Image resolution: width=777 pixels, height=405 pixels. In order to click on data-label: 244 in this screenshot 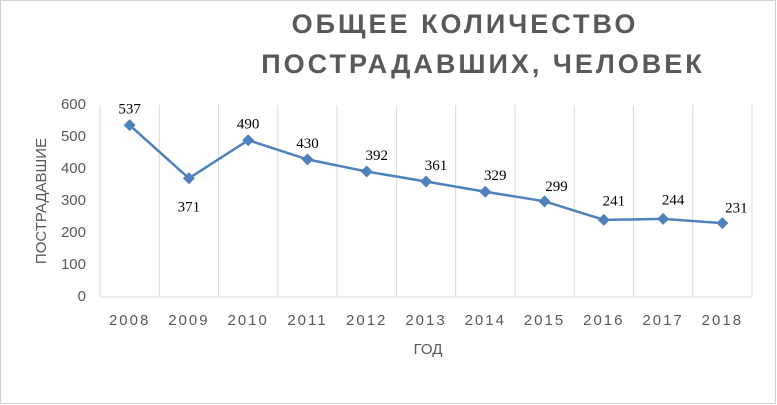, I will do `click(673, 200)`.